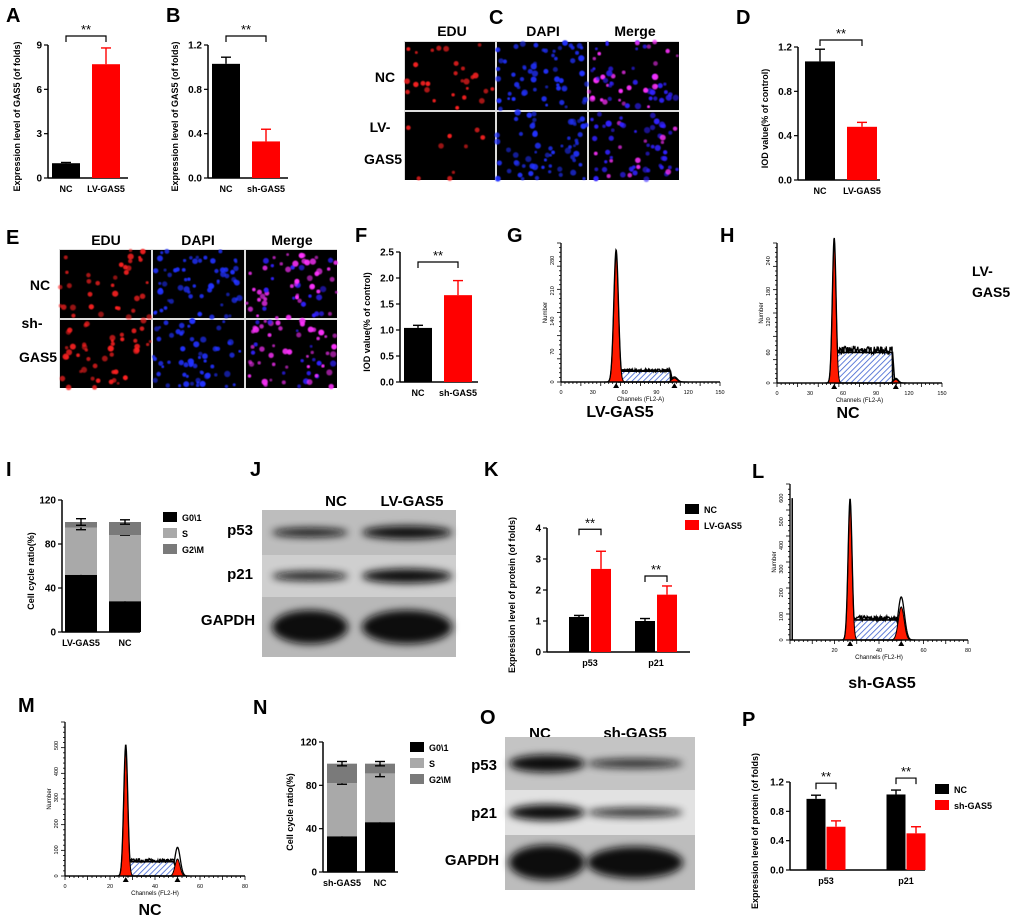 This screenshot has width=1020, height=924. Describe the element at coordinates (906, 881) in the screenshot. I see `x-tick-label: p21` at that location.